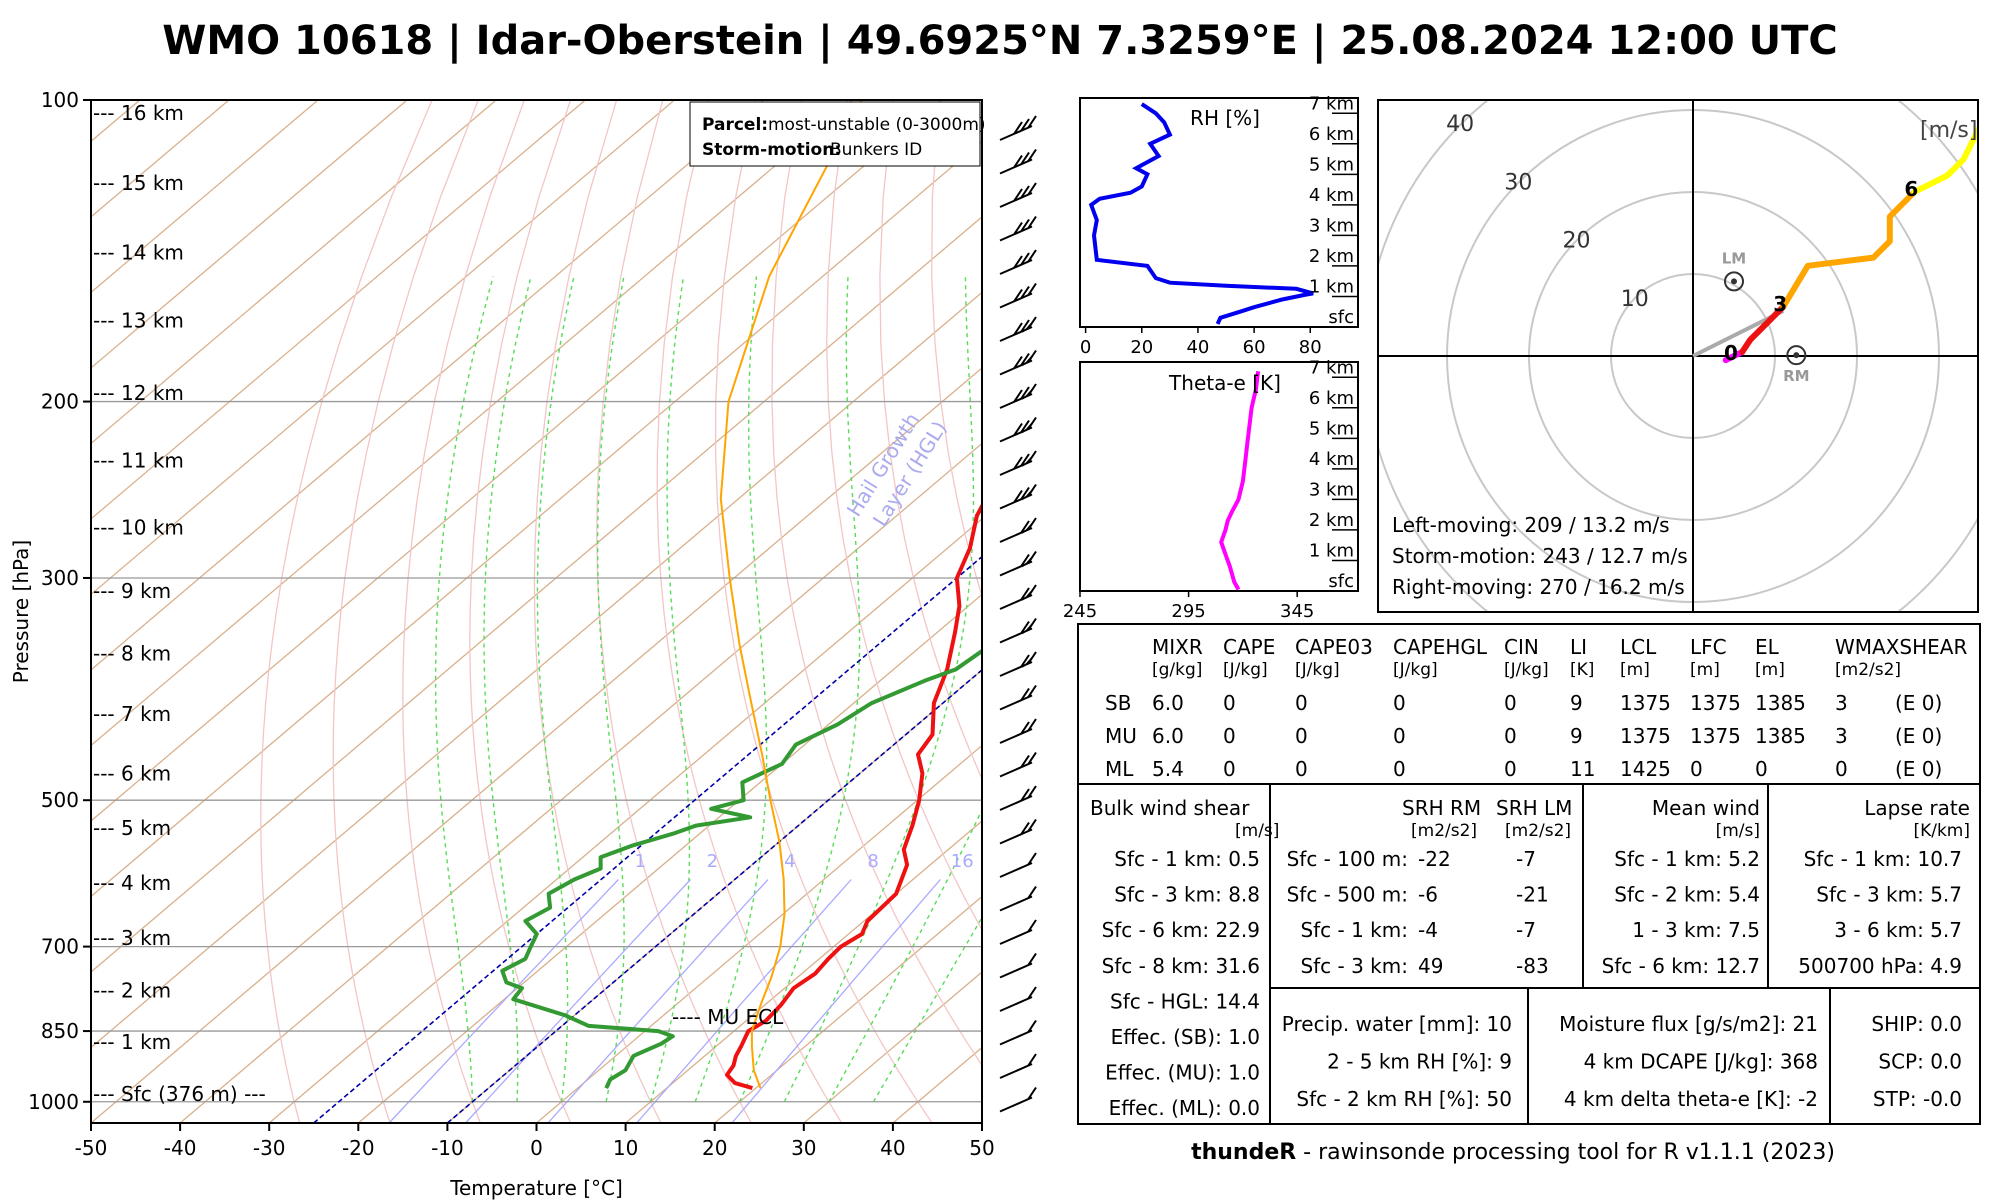 This screenshot has height=1200, width=2000. Describe the element at coordinates (1341, 581) in the screenshot. I see `height-tick-label: sfc` at that location.